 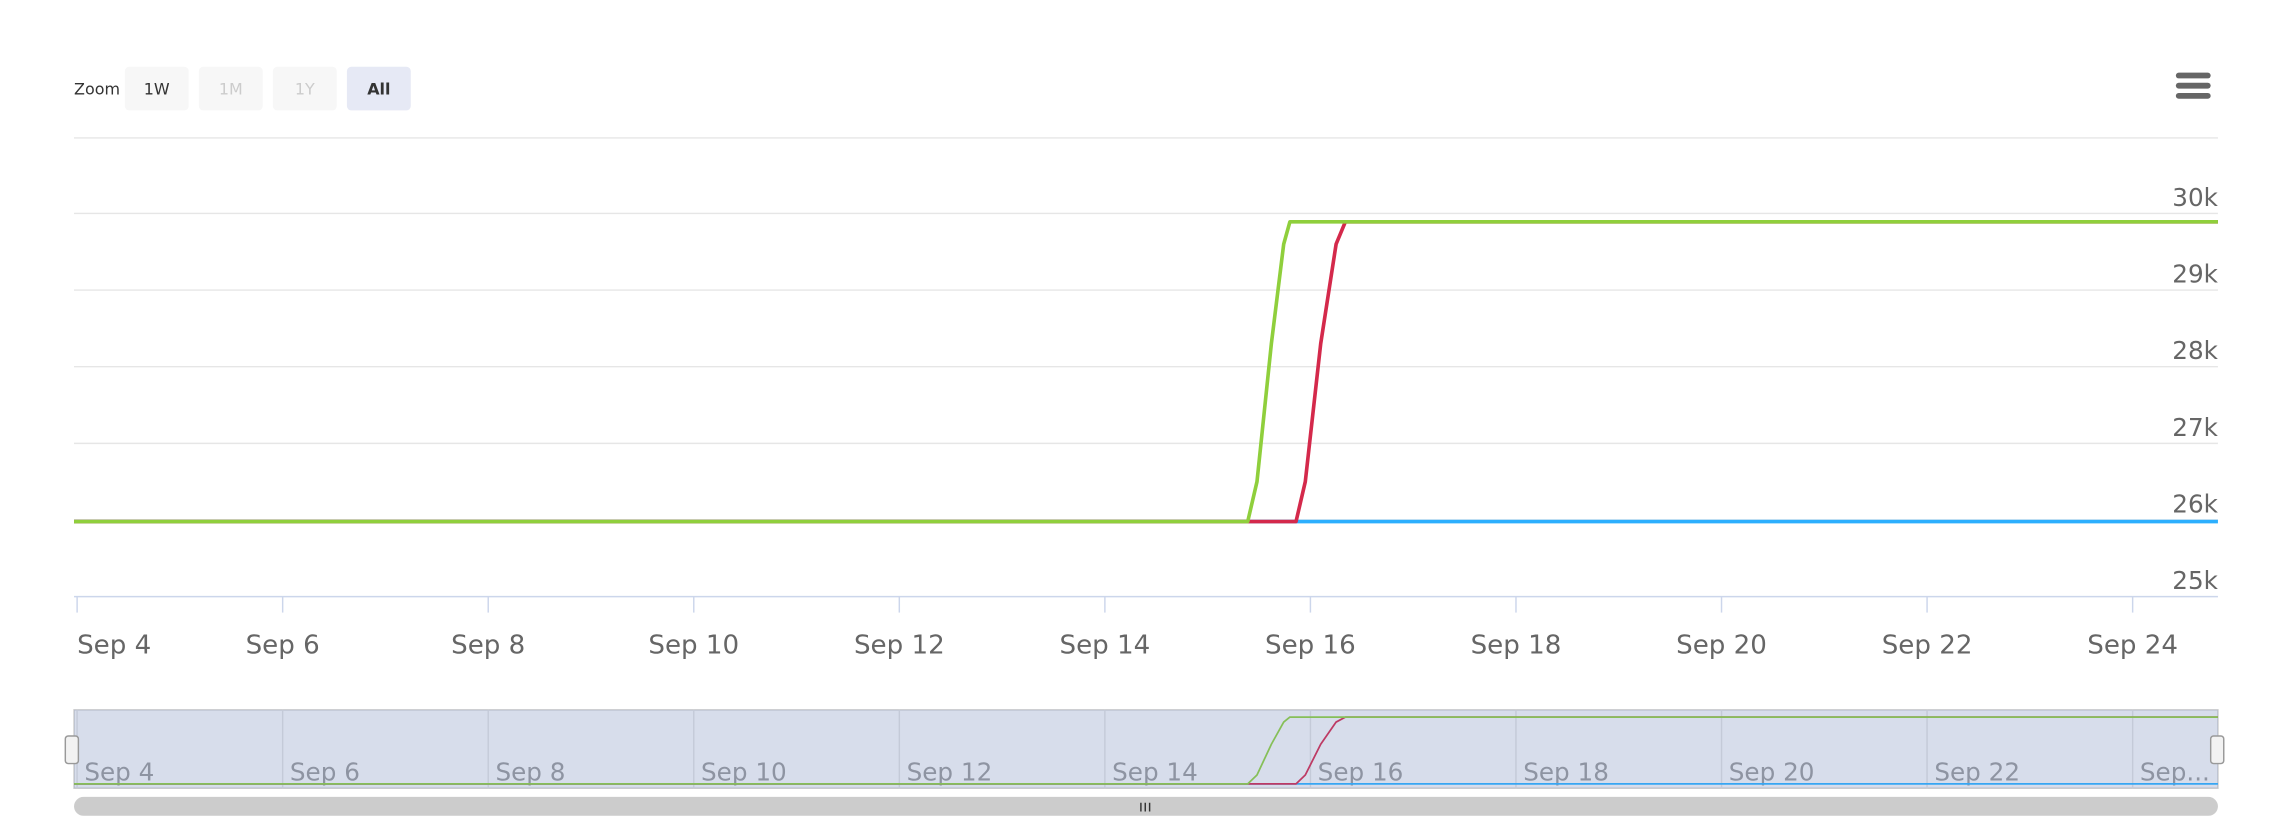 What do you see at coordinates (2195, 503) in the screenshot?
I see `y-tick-label: 26k` at bounding box center [2195, 503].